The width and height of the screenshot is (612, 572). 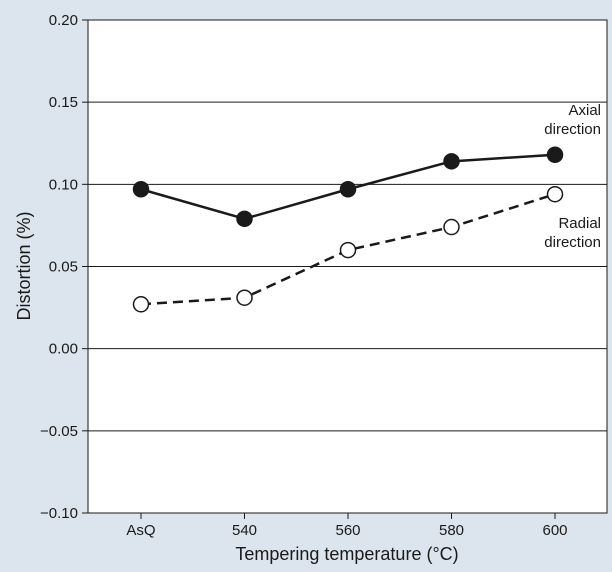 What do you see at coordinates (451, 530) in the screenshot?
I see `x-tick-label: 580` at bounding box center [451, 530].